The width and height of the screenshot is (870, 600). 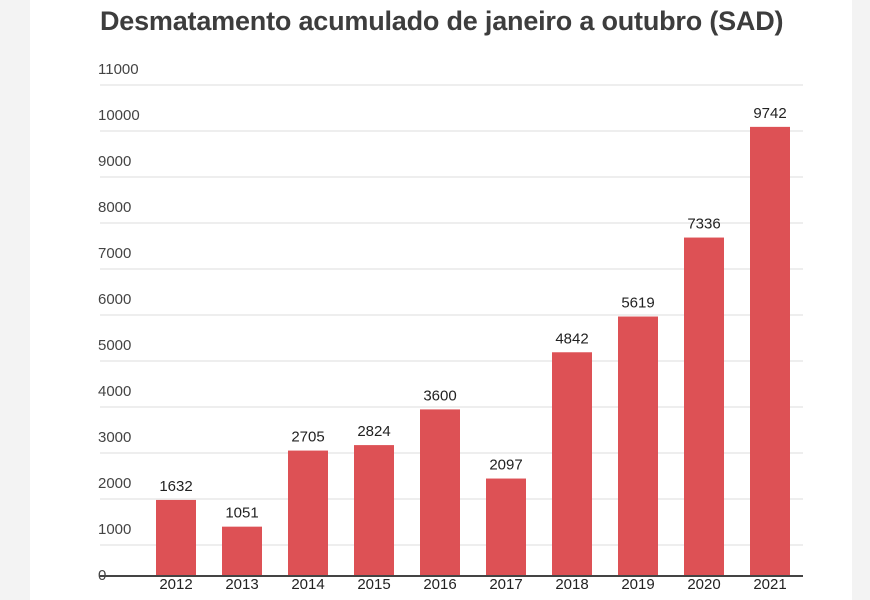 I want to click on data-label: 1051, so click(x=241, y=513).